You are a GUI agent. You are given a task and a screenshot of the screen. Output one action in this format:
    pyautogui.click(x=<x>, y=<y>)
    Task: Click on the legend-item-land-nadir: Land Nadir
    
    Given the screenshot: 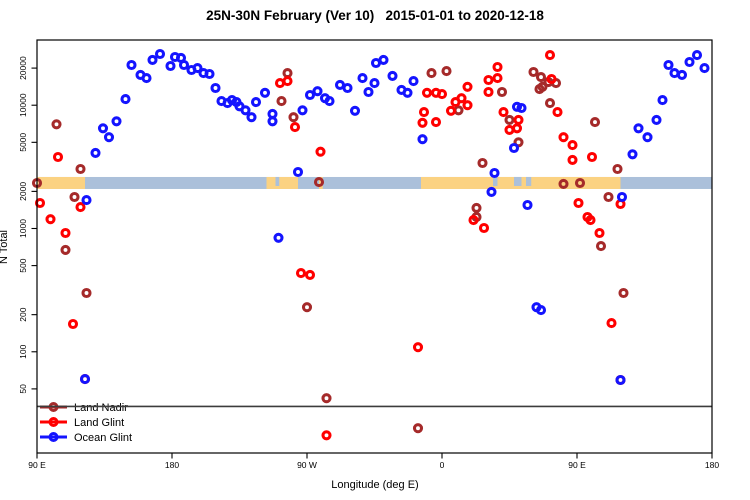 What is the action you would take?
    pyautogui.click(x=84, y=408)
    